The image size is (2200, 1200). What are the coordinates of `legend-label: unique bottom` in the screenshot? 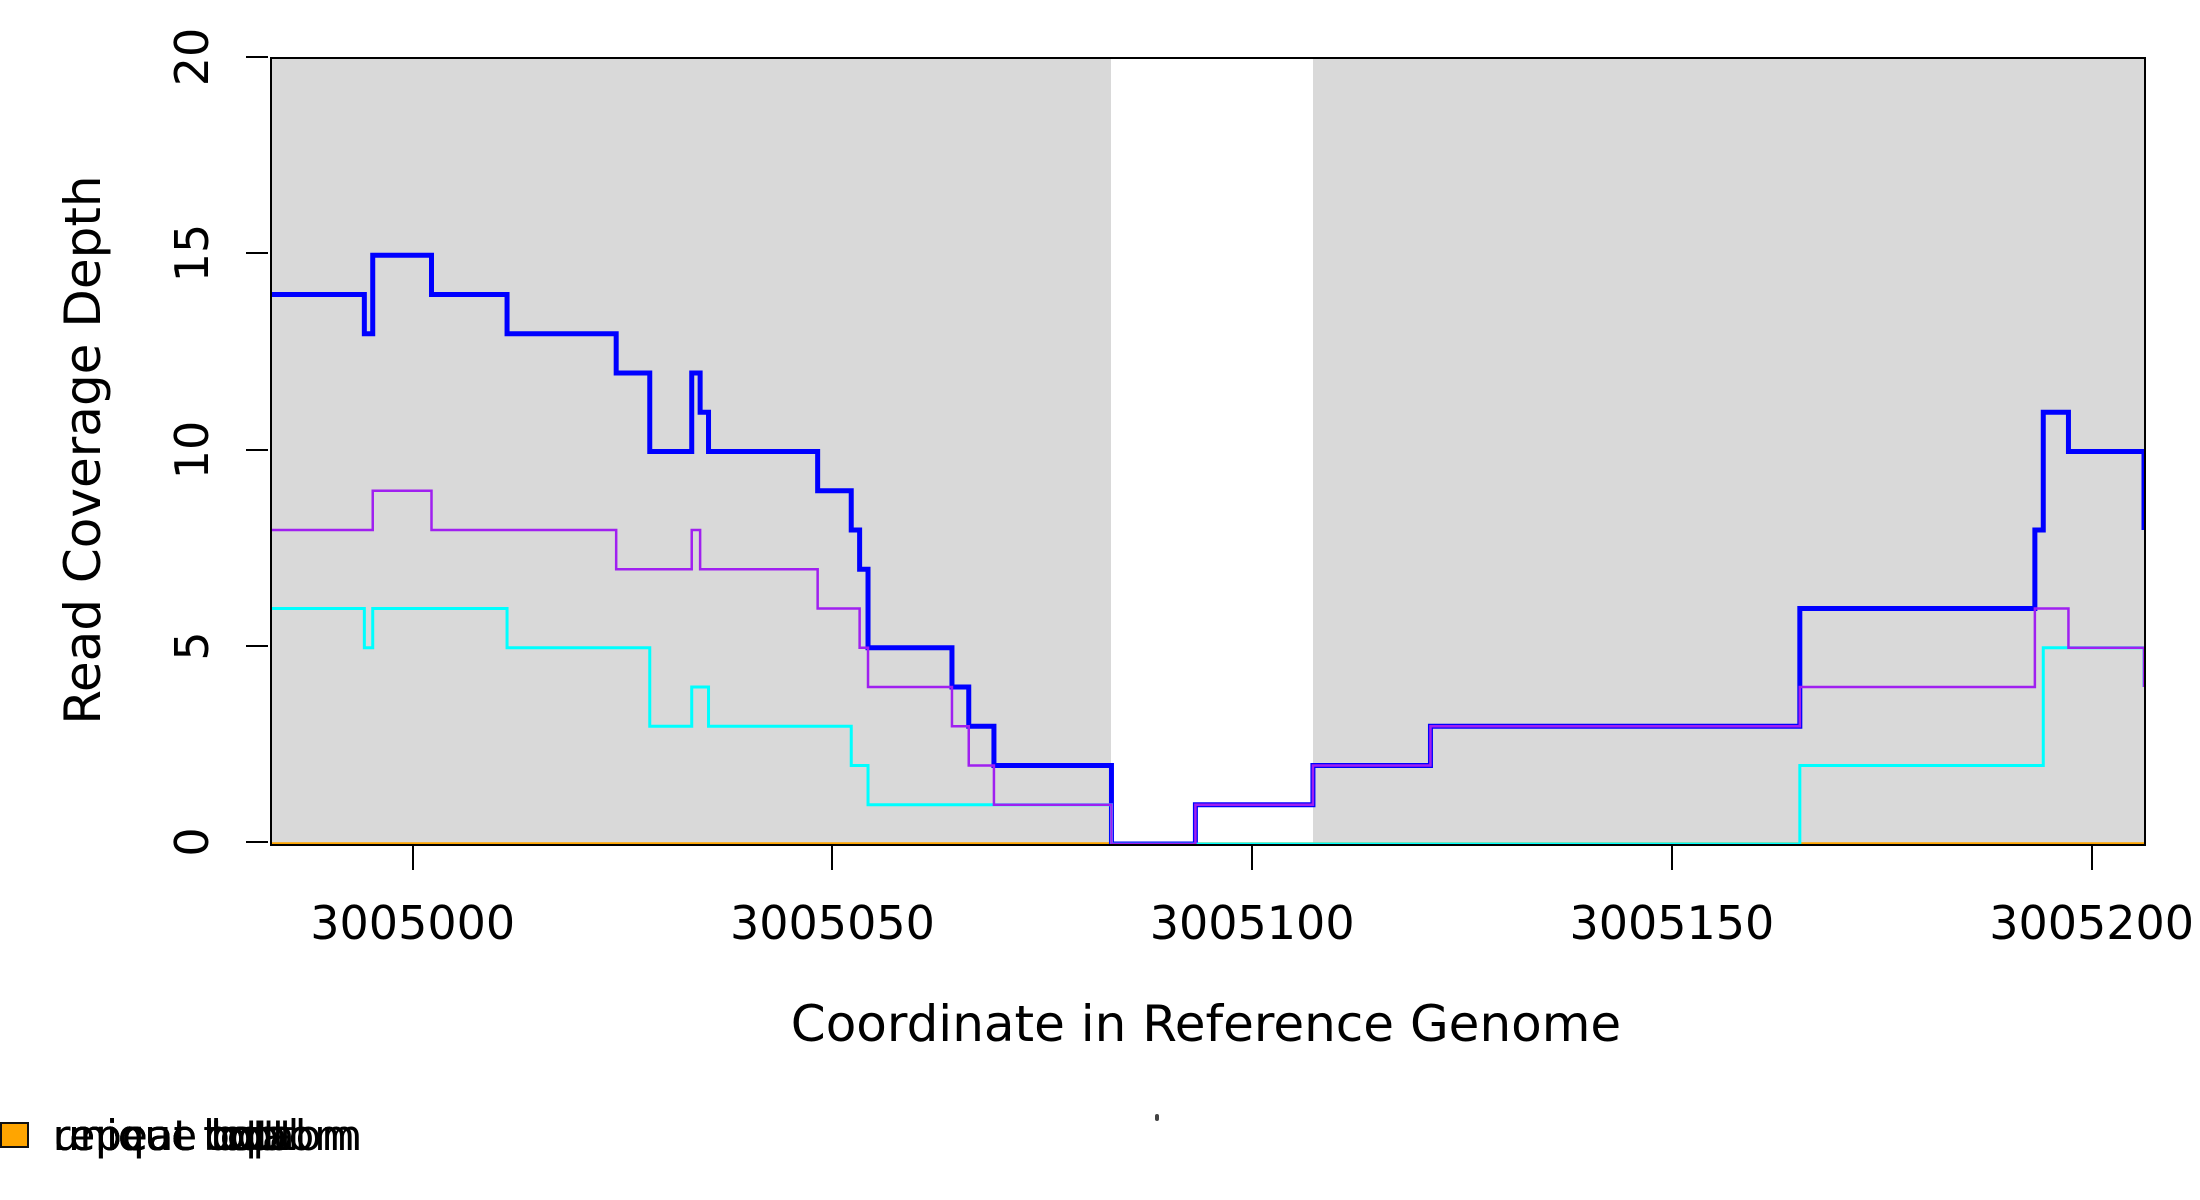 It's located at (208, 1135).